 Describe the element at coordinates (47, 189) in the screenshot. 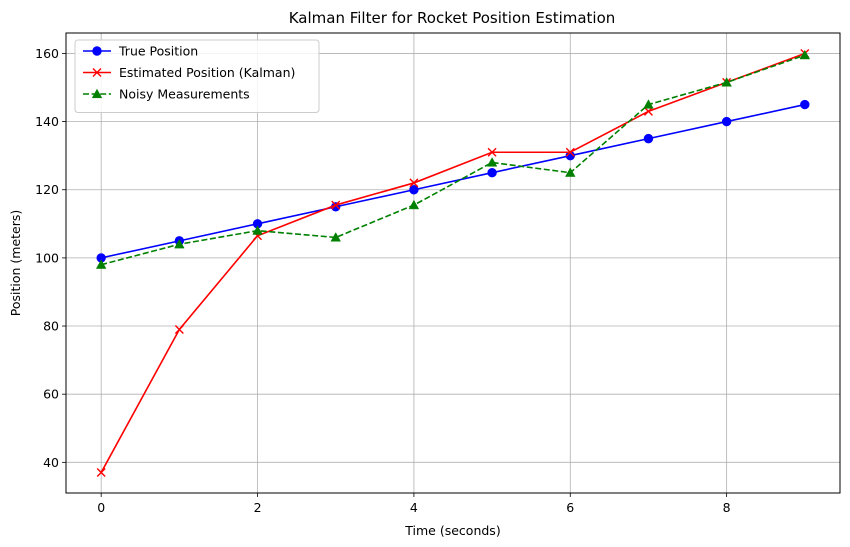

I see `y-tick-label: 120` at that location.